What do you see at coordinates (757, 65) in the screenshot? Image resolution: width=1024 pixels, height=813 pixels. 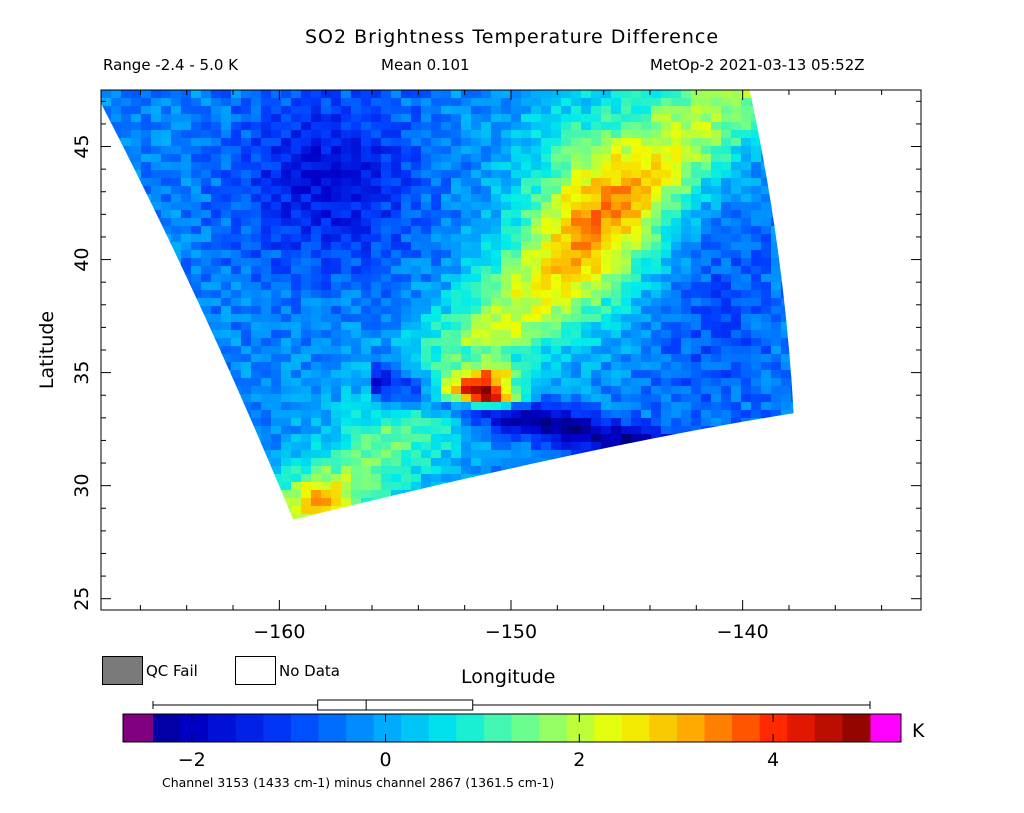 I see `satellite-time-text: MetOp-2 2021-03-13 05:52Z` at bounding box center [757, 65].